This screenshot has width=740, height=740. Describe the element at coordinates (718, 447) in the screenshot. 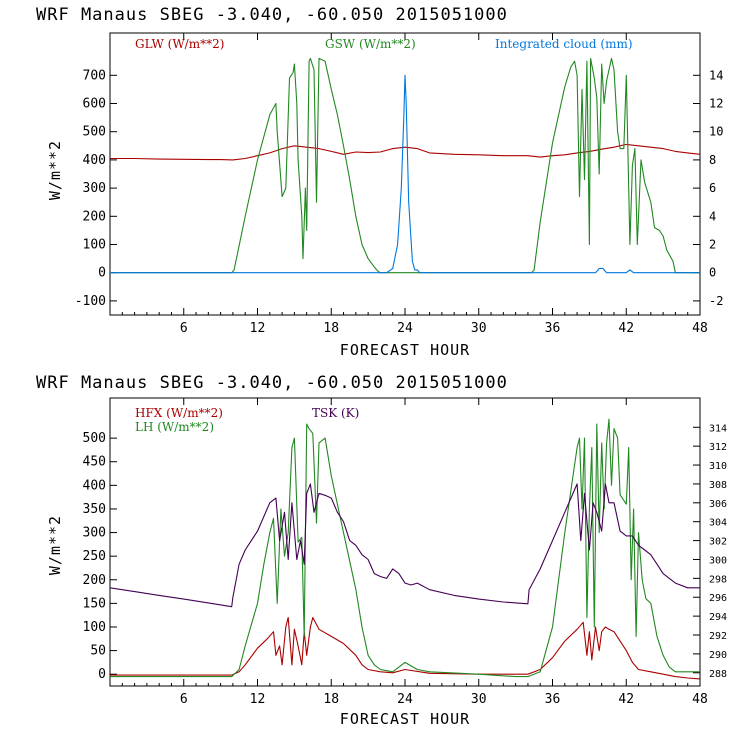

I see `y2-tick-label: 312` at that location.